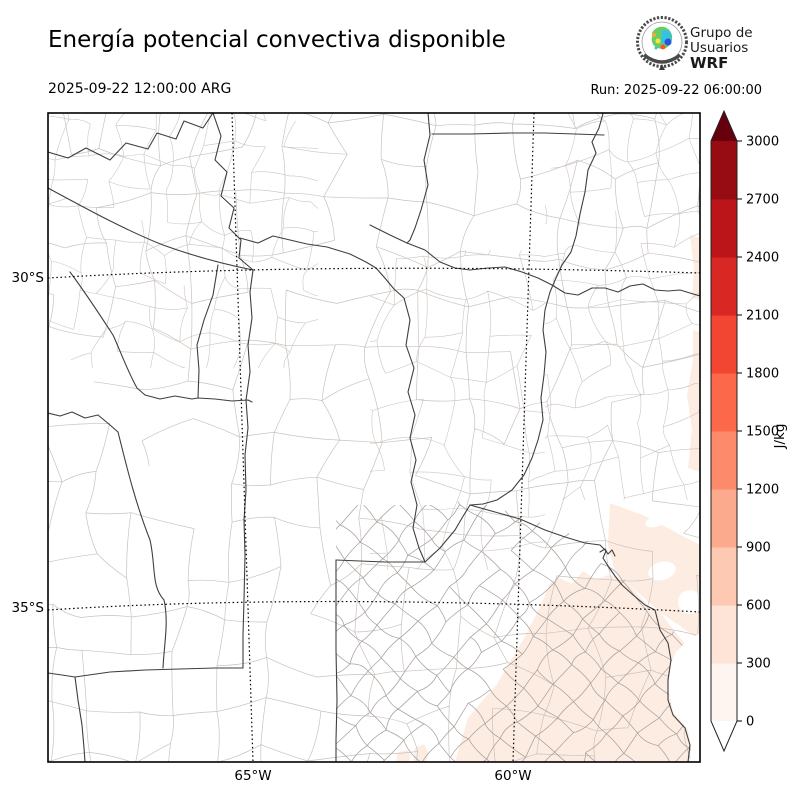 The image size is (800, 800). Describe the element at coordinates (374, 273) in the screenshot. I see `gridline-30S` at that location.